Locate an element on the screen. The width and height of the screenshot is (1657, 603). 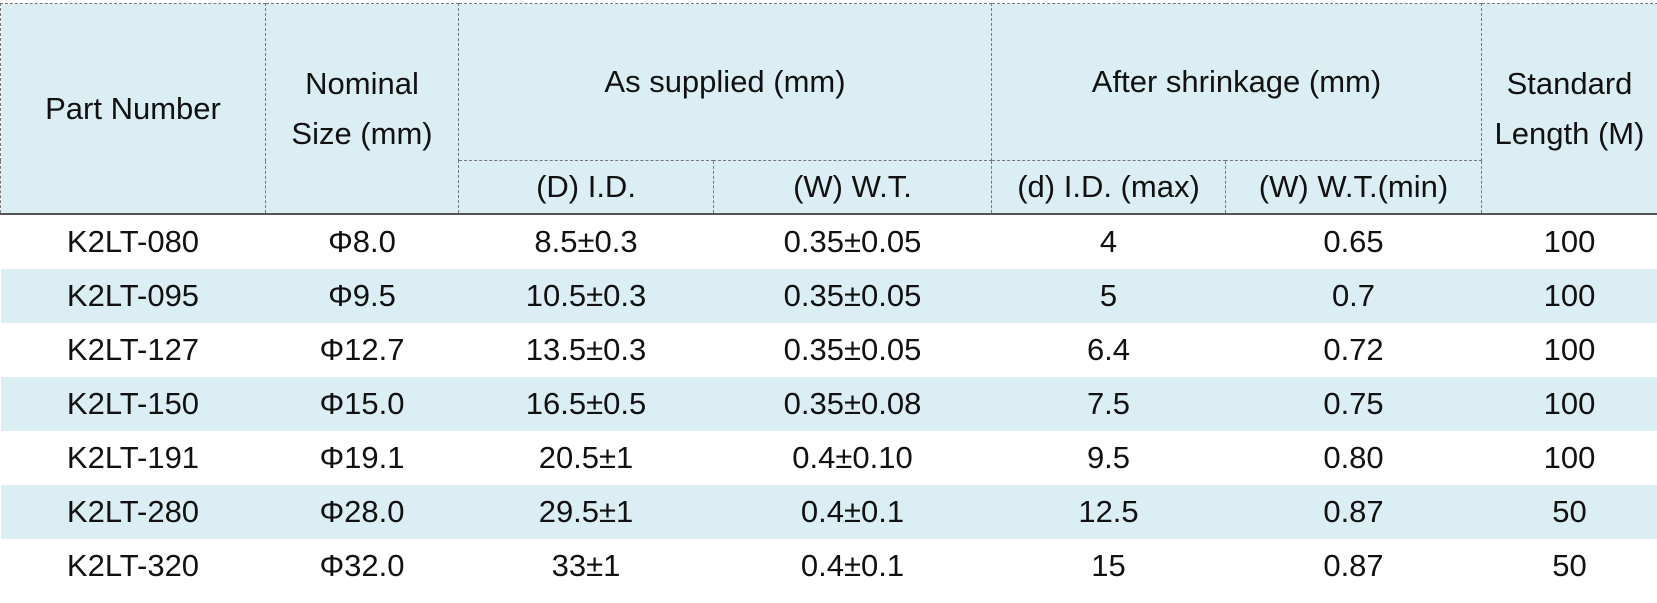
table-cell: 15 is located at coordinates (1109, 566).